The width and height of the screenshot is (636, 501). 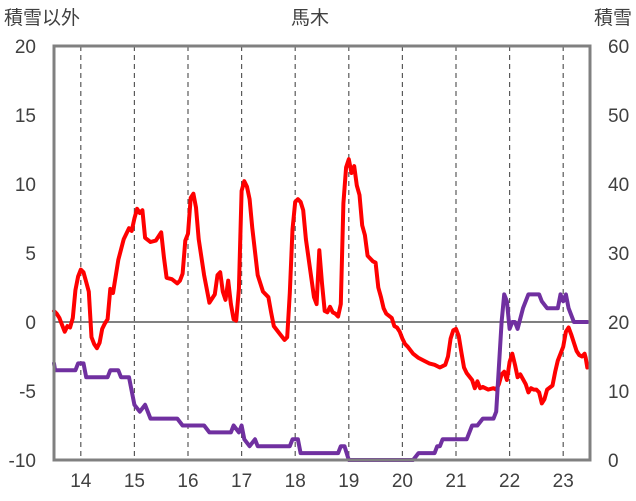 I want to click on x-tick-label: 19, so click(x=348, y=481).